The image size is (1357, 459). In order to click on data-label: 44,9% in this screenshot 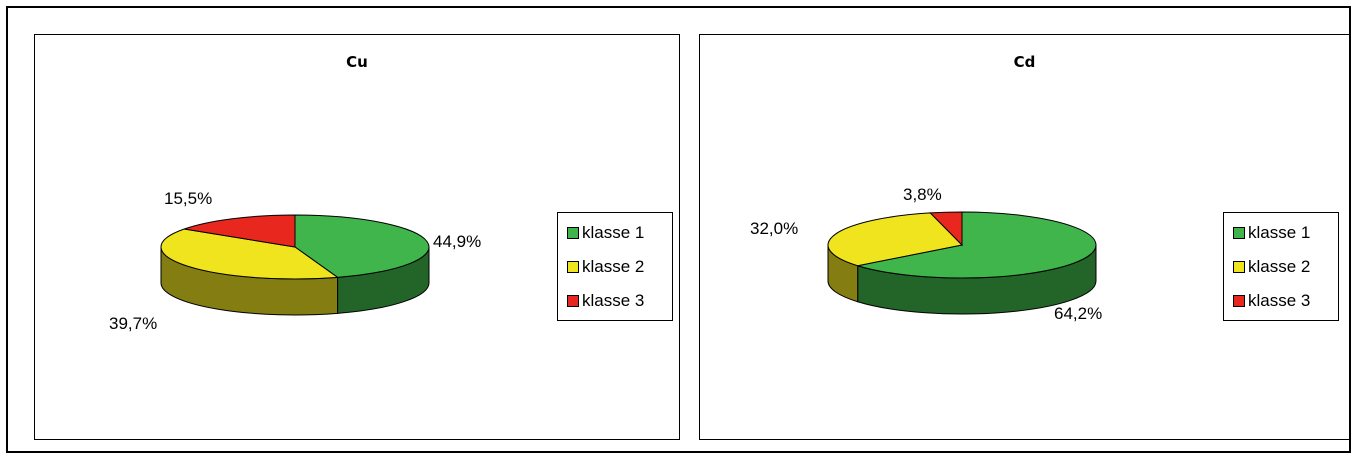, I will do `click(457, 241)`.